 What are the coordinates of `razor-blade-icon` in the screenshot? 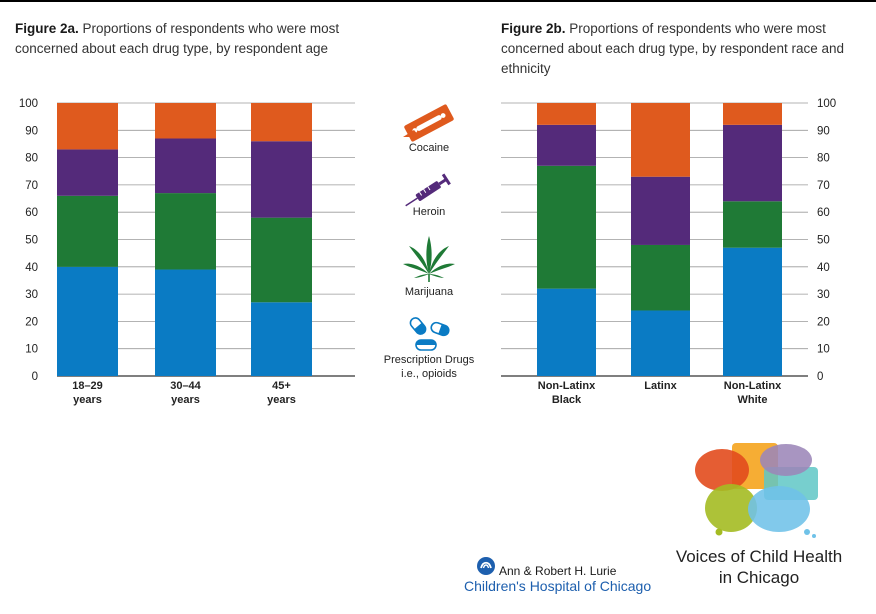 It's located at (429, 123).